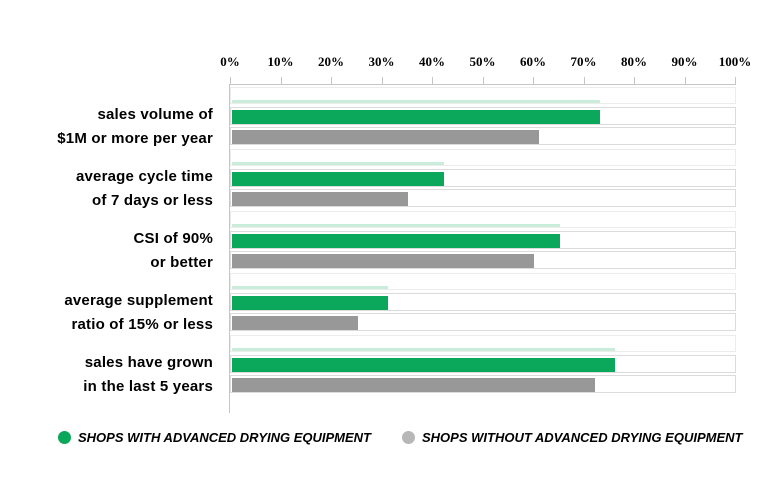  Describe the element at coordinates (225, 437) in the screenshot. I see `legend-label: SHOPS WITH ADVANCED DRYING EQUIPMENT` at that location.